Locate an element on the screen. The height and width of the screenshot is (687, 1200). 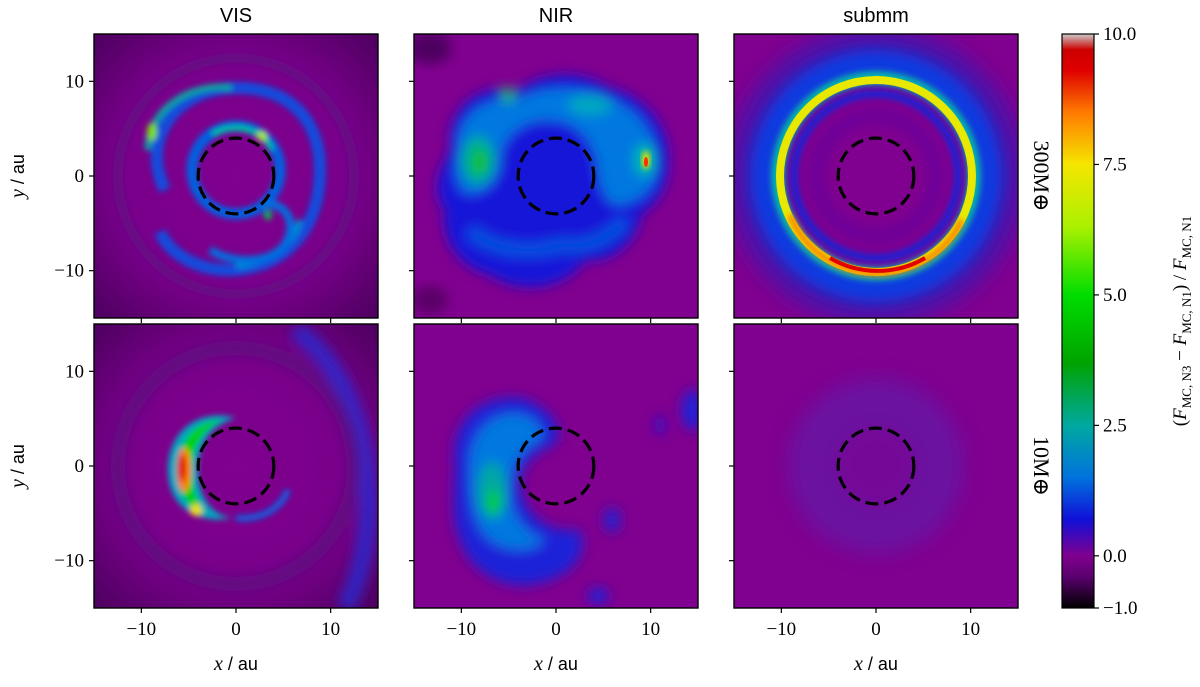
colorbar-tick-label: 7.5 is located at coordinates (1115, 164).